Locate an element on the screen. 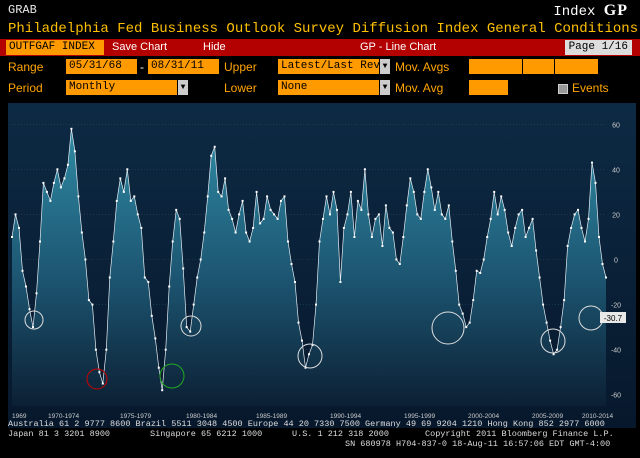  y-tick-label: -20 is located at coordinates (616, 306).